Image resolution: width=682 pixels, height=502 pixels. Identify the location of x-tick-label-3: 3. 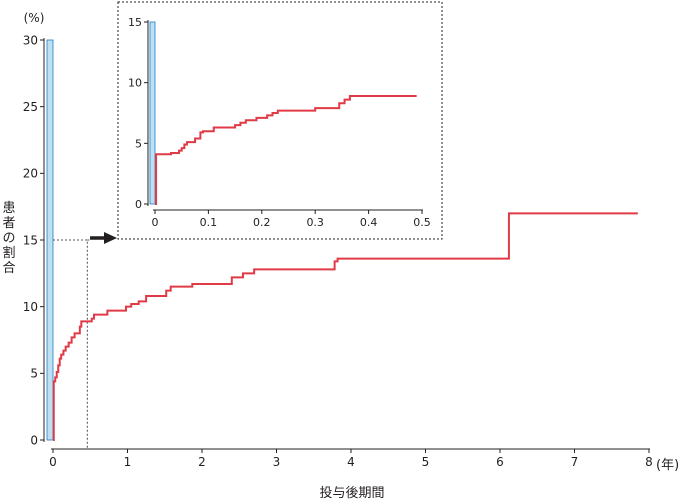
(277, 462).